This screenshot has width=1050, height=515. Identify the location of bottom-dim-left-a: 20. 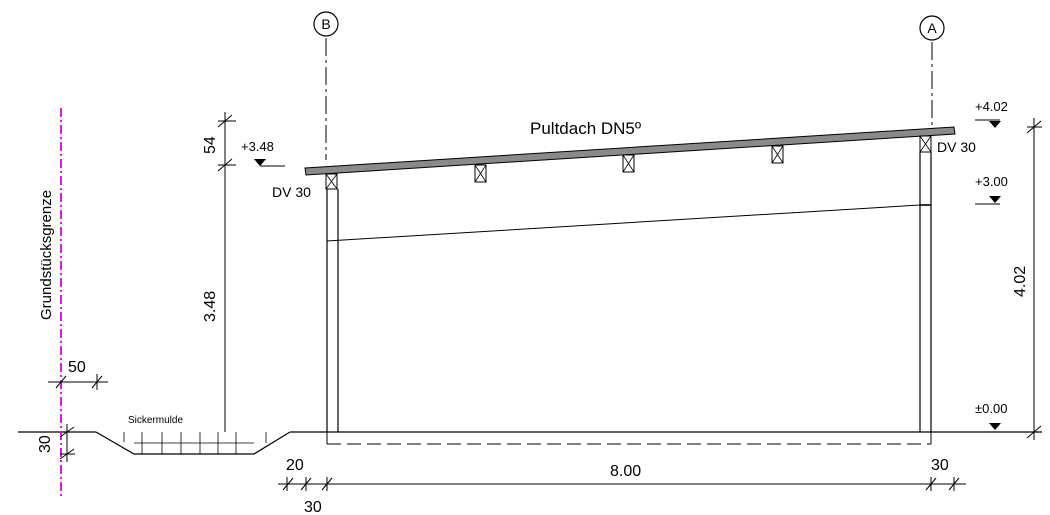
(295, 465).